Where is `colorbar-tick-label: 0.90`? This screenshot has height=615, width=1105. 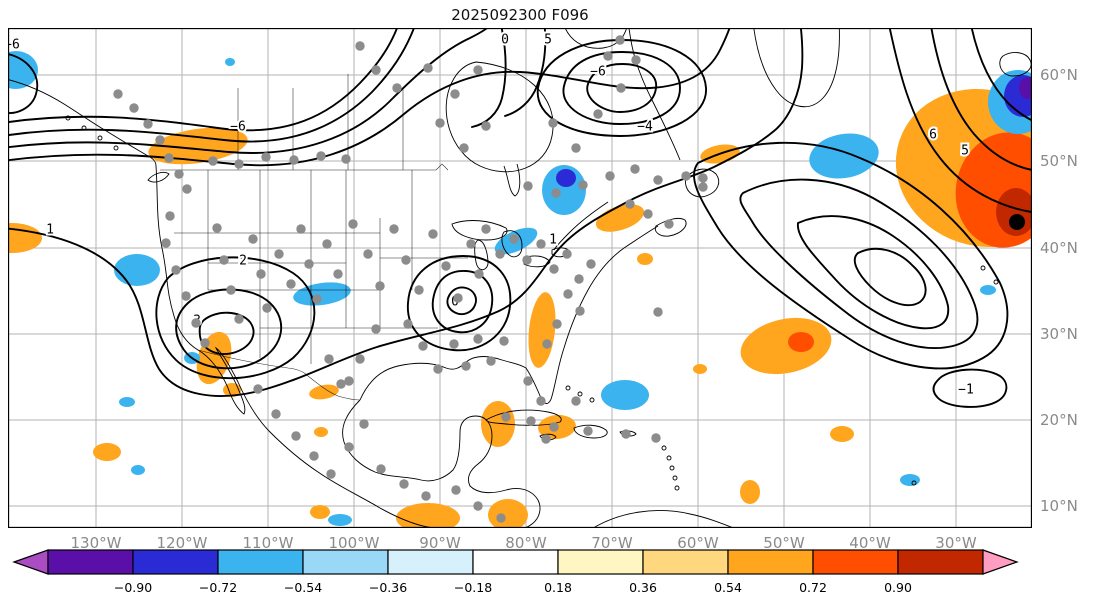 colorbar-tick-label: 0.90 is located at coordinates (898, 587).